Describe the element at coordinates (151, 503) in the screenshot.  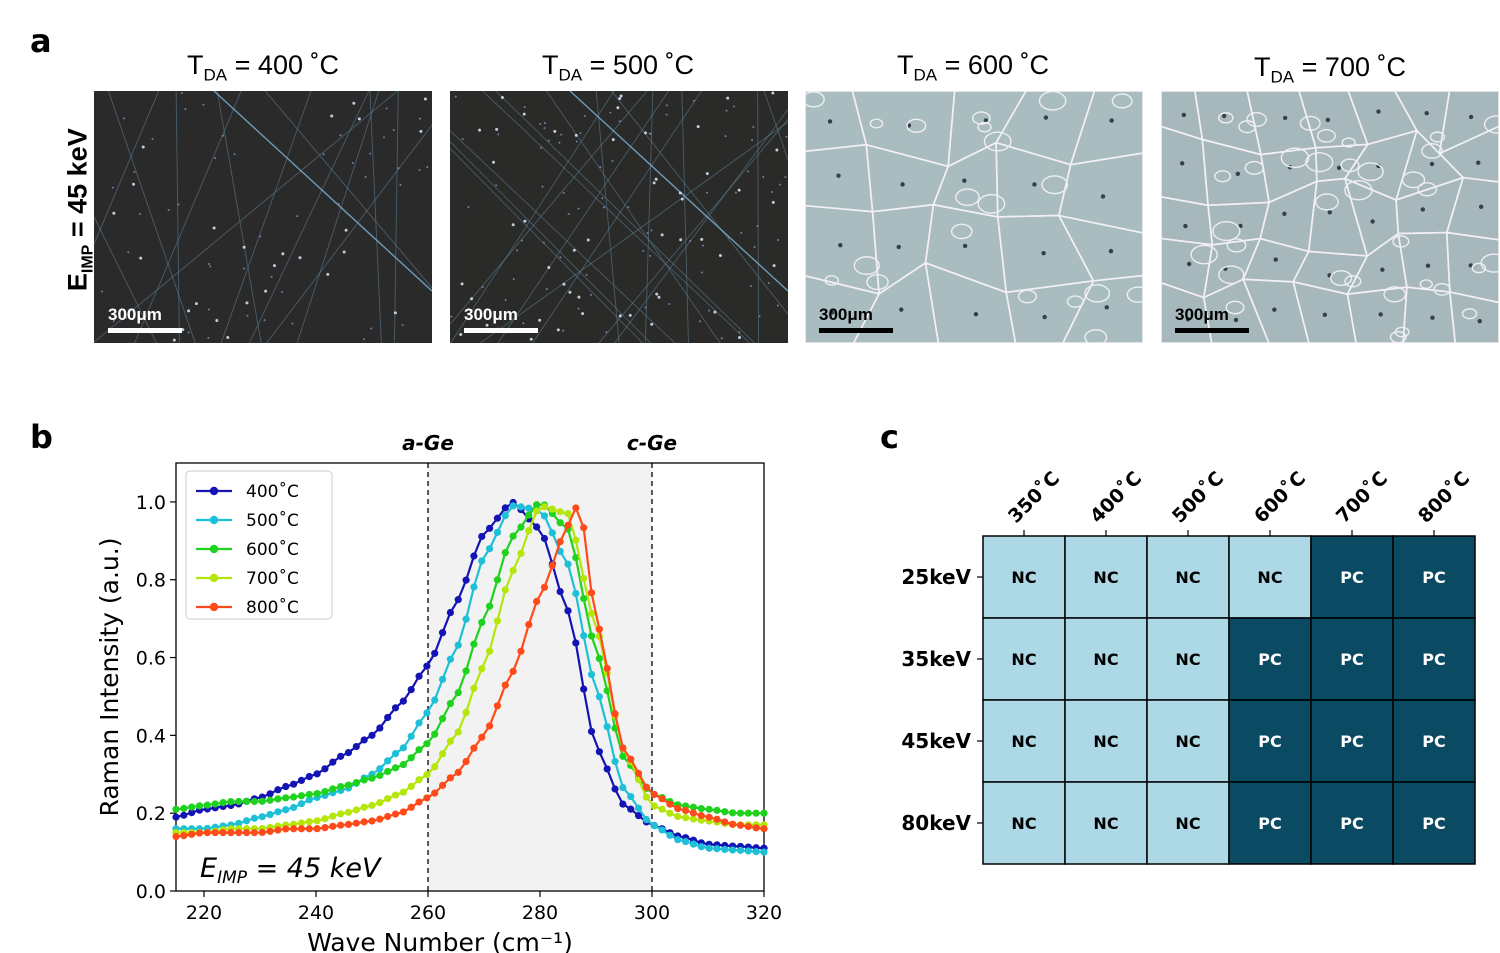
I see `y-tick-label: 1.0` at that location.